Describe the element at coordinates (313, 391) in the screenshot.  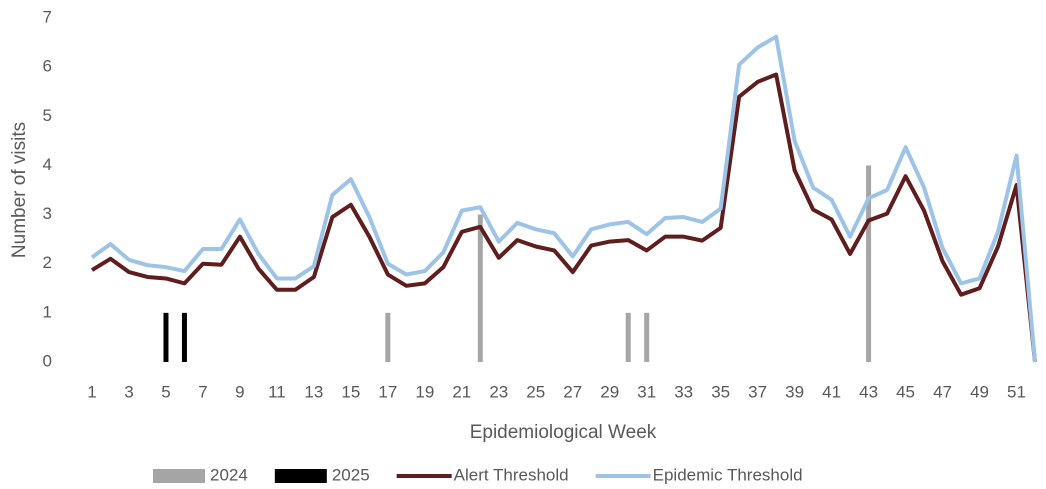
I see `x-tick-label: 13` at that location.